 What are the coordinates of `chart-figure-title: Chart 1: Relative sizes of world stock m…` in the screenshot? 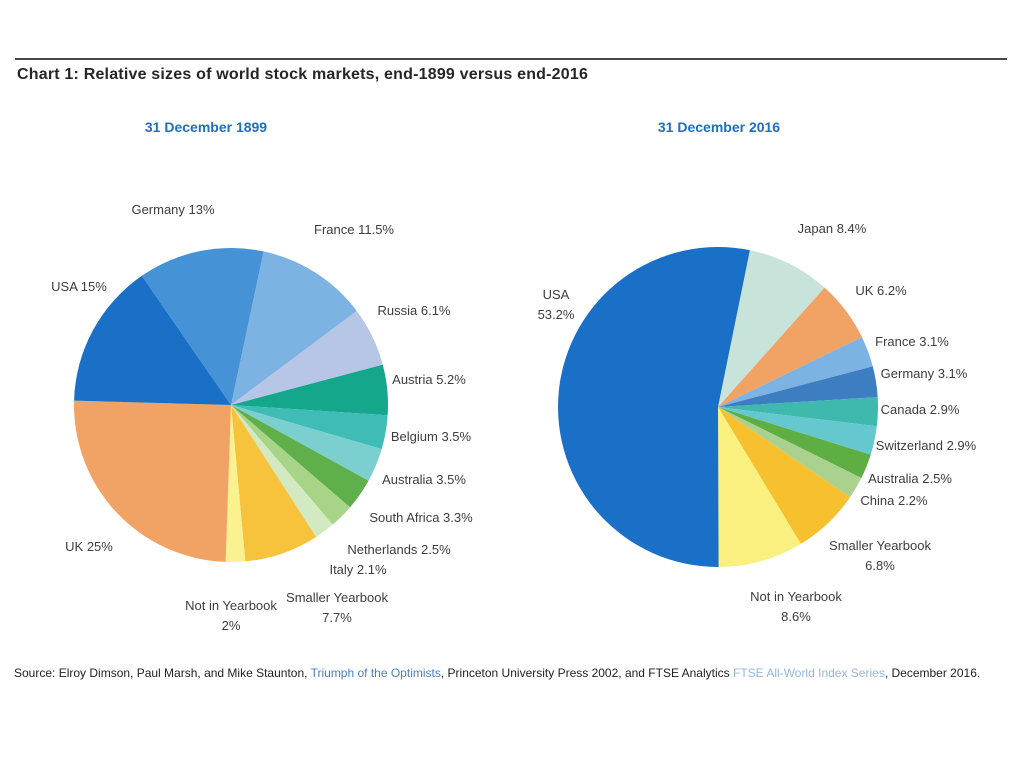 It's located at (303, 74).